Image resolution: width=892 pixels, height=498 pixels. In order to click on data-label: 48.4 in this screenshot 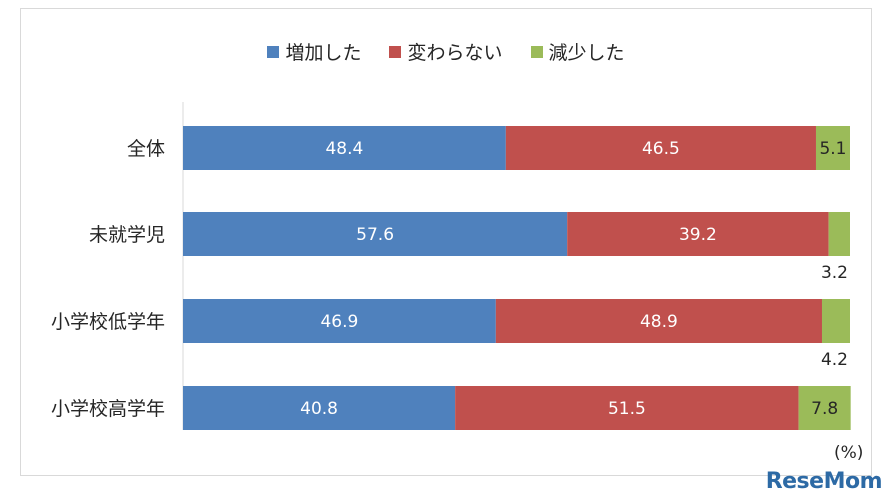, I will do `click(344, 149)`.